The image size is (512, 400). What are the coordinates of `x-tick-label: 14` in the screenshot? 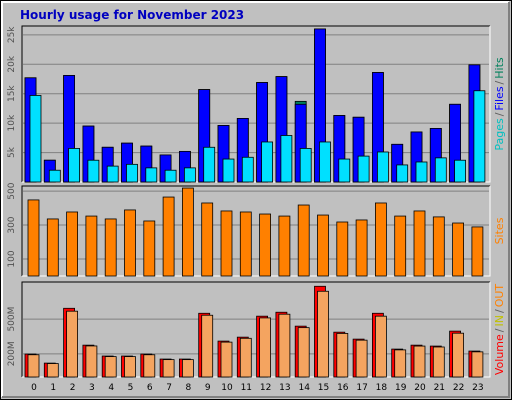 It's located at (304, 388).